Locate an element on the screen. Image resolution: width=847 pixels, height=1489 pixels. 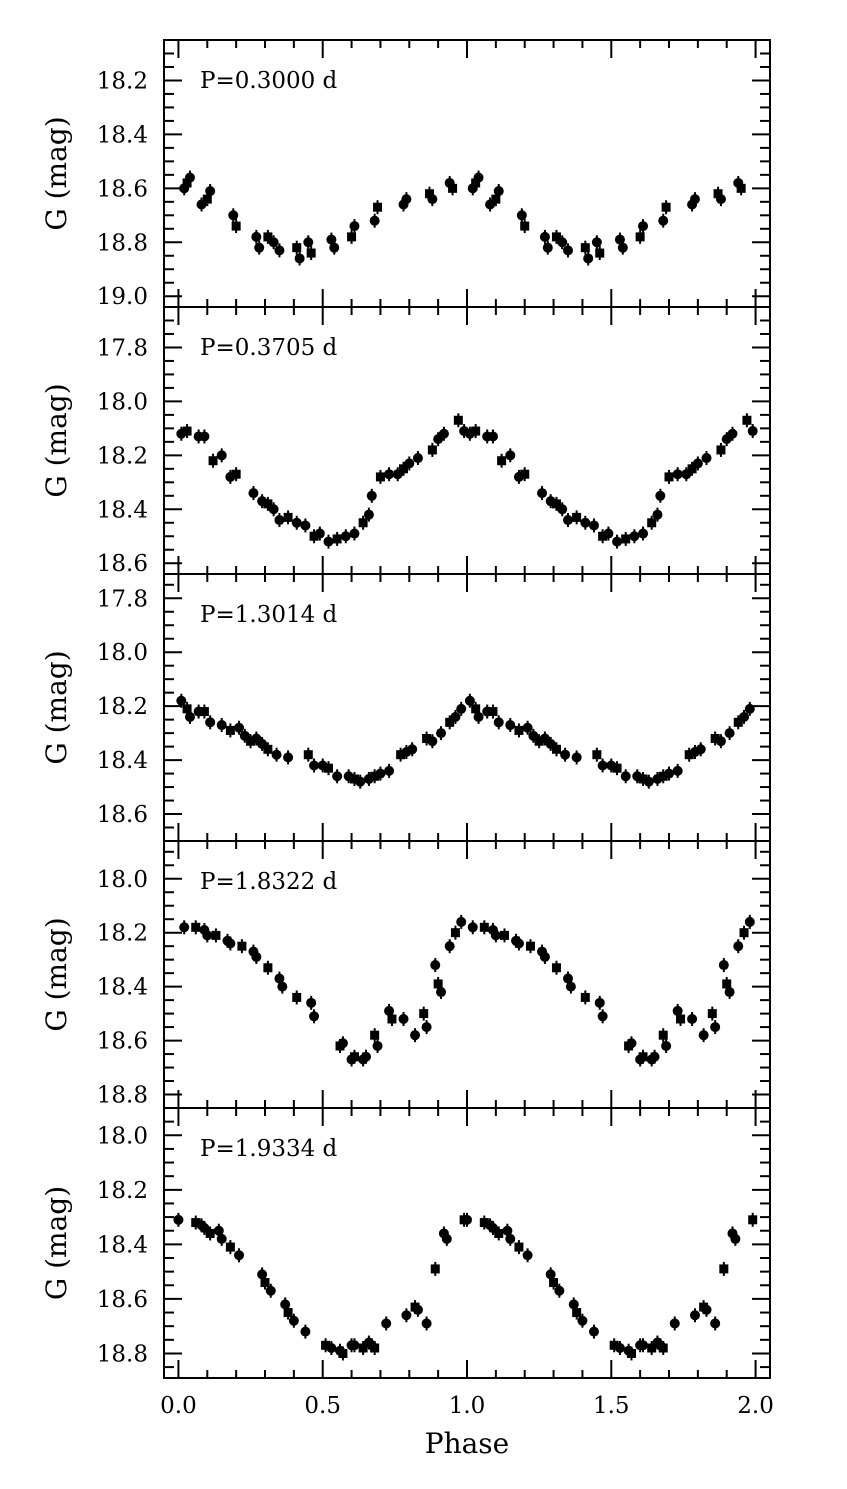
y-tick-label: 19.0 is located at coordinates (122, 297).